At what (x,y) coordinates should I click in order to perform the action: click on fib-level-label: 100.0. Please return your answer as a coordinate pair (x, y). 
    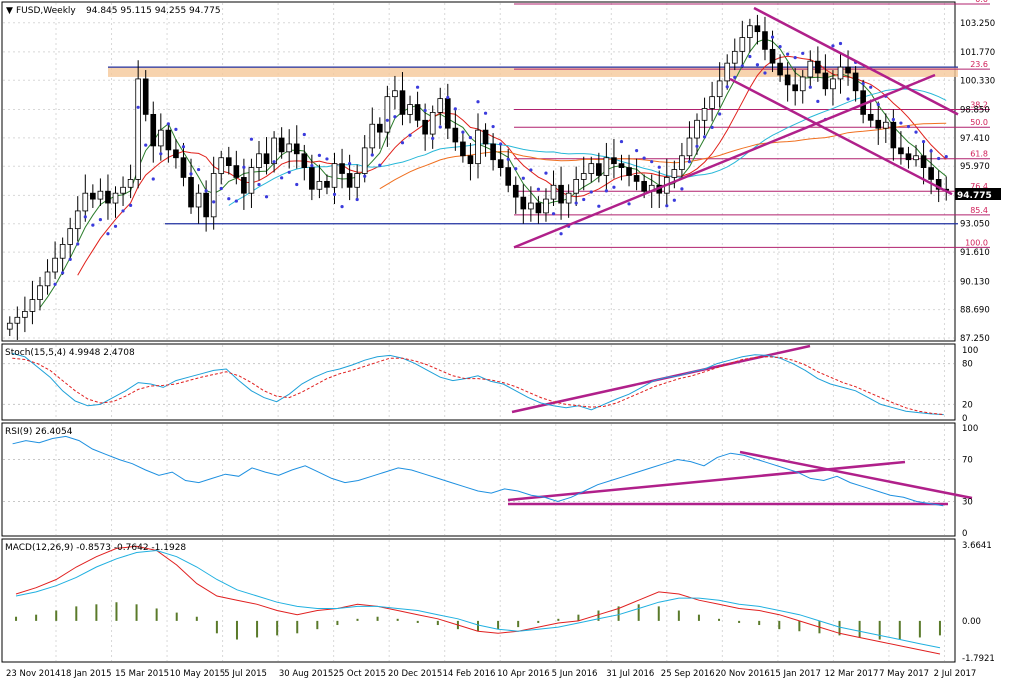
    Looking at the image, I should click on (976, 242).